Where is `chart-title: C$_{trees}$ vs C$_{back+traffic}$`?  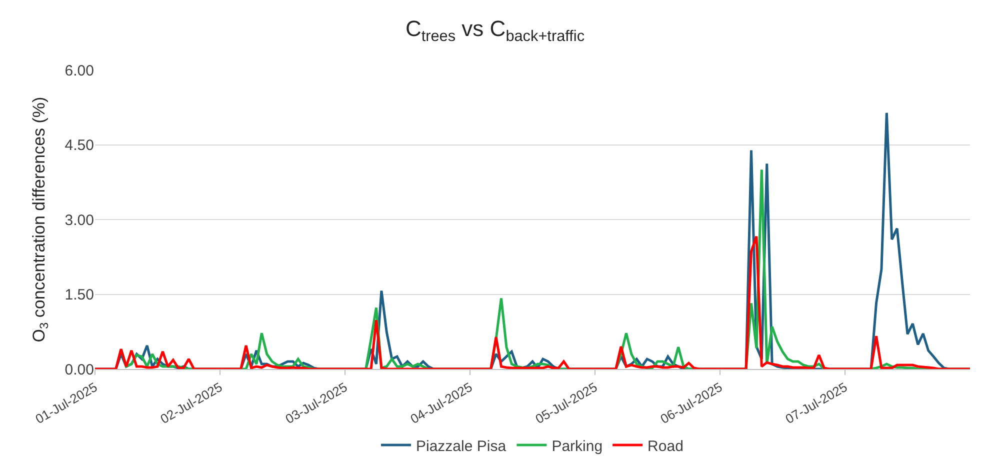
chart-title: C$_{trees}$ vs C$_{back+traffic}$ is located at coordinates (495, 30).